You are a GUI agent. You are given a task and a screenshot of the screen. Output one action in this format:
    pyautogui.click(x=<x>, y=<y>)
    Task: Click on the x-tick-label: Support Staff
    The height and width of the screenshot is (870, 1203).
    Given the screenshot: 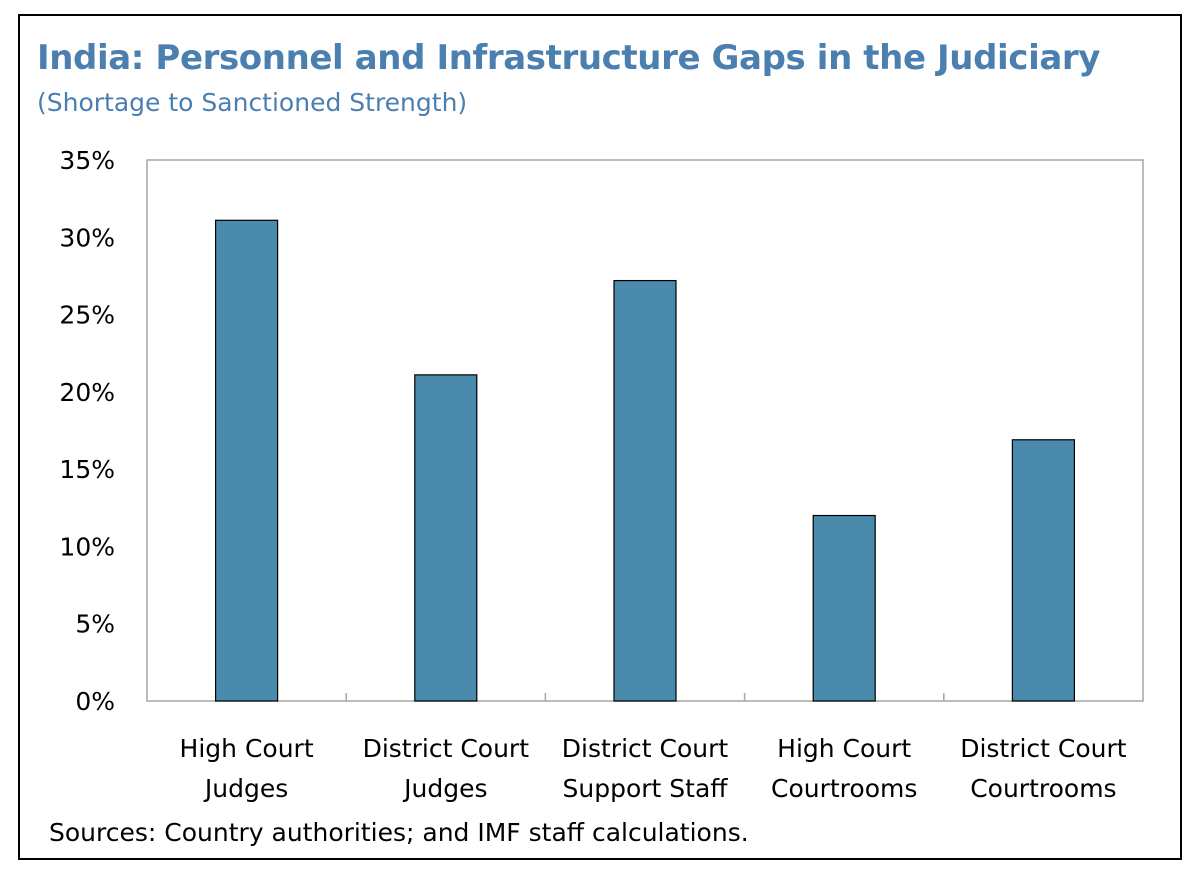 What is the action you would take?
    pyautogui.click(x=646, y=788)
    